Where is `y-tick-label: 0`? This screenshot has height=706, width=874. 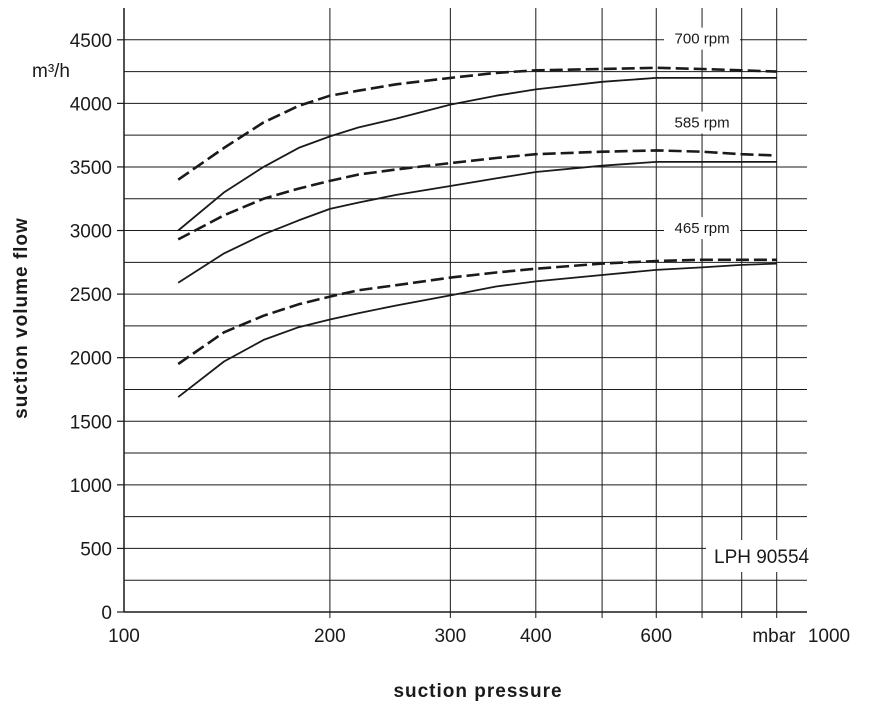
y-tick-label: 0 is located at coordinates (106, 613).